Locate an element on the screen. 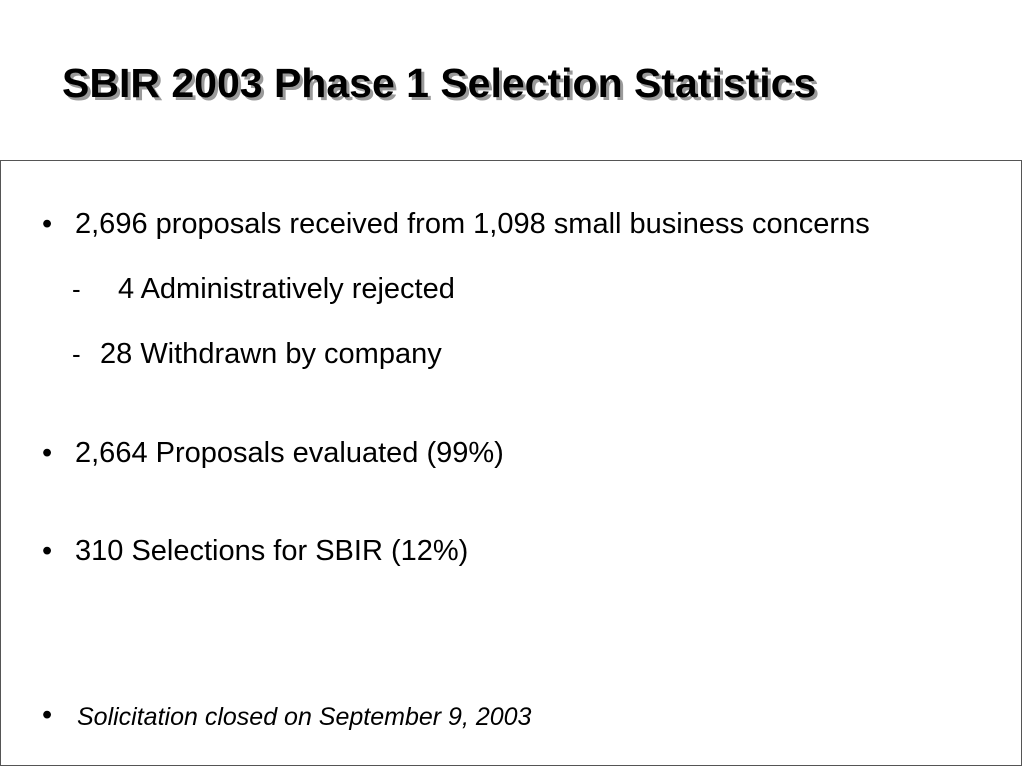 The image size is (1024, 768). bullet-selections: 310 Selections for SBIR (12%) is located at coordinates (272, 551).